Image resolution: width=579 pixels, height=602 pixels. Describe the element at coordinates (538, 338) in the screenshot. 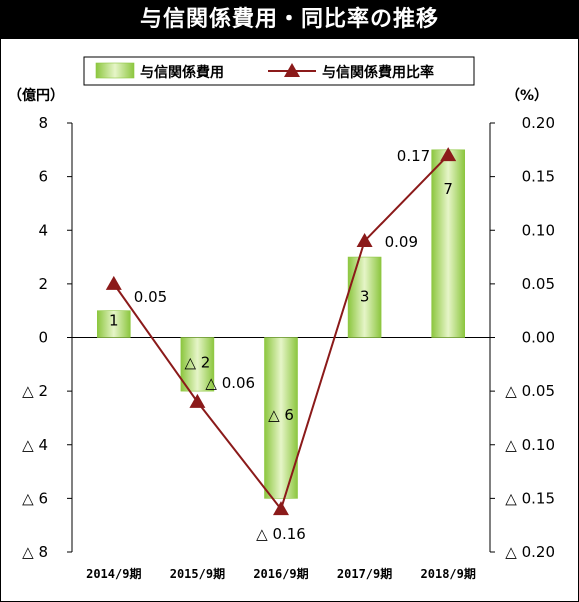

I see `right-tick-label: 0.00` at that location.